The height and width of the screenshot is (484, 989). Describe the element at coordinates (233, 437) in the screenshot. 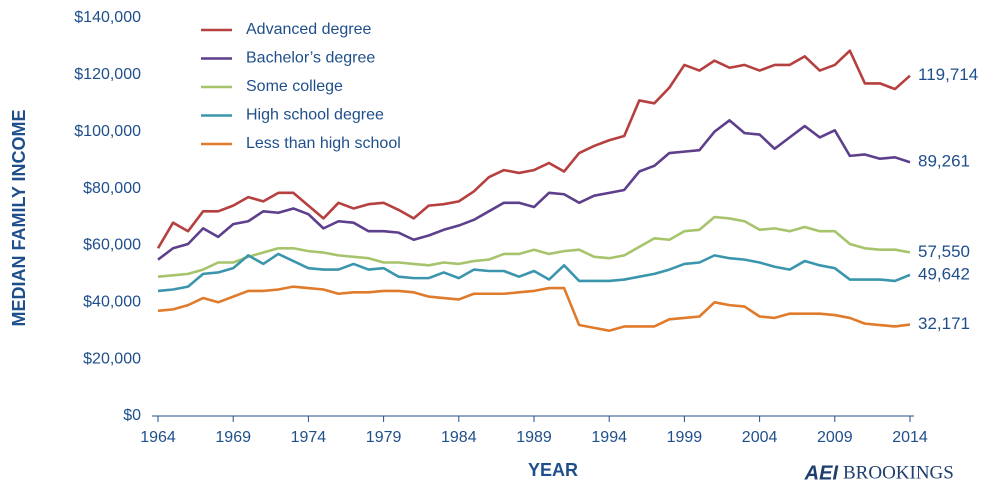

I see `x-tick-label: 1969` at that location.